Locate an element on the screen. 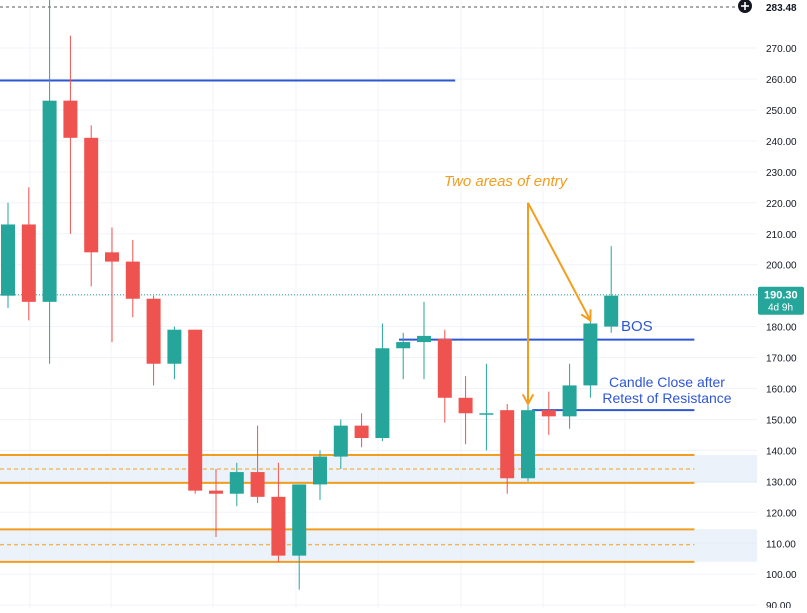  price-axis-tick-label: 230.00 is located at coordinates (781, 173).